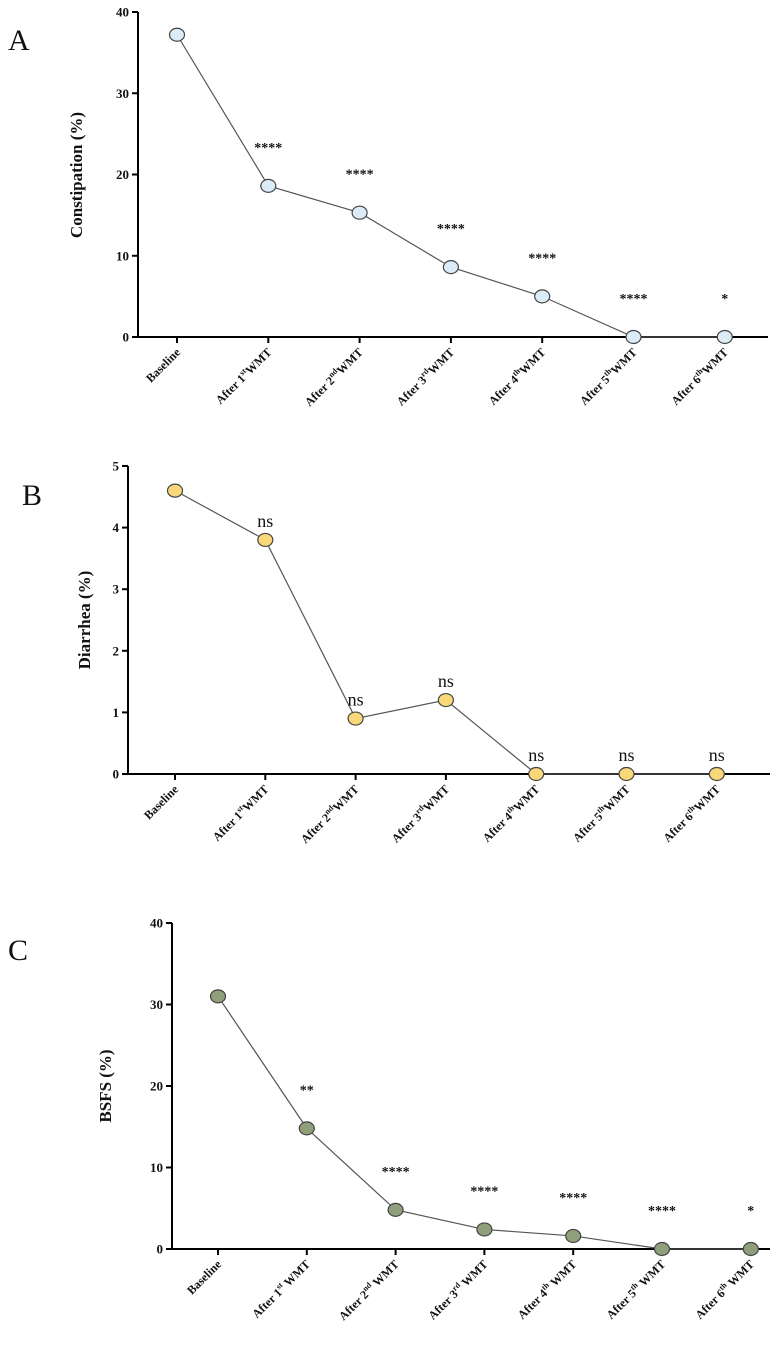  I want to click on y-tick-label: 2, so click(116, 650).